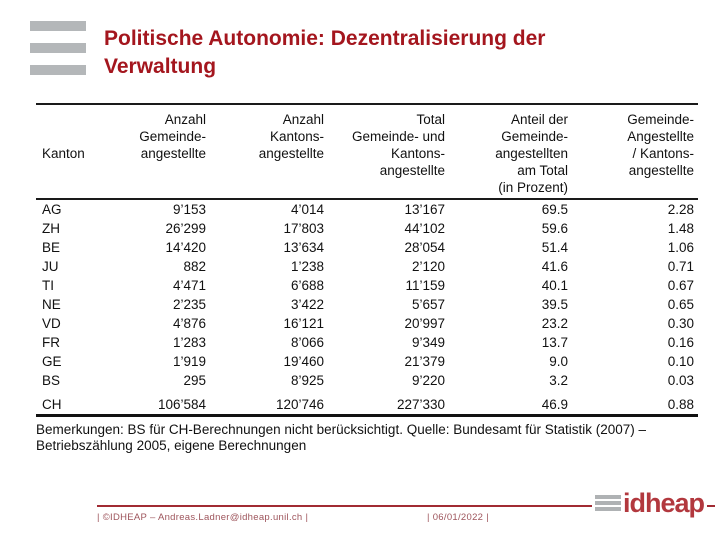 The image size is (720, 540). Describe the element at coordinates (189, 342) in the screenshot. I see `cell-gemeinde: 1’283` at that location.